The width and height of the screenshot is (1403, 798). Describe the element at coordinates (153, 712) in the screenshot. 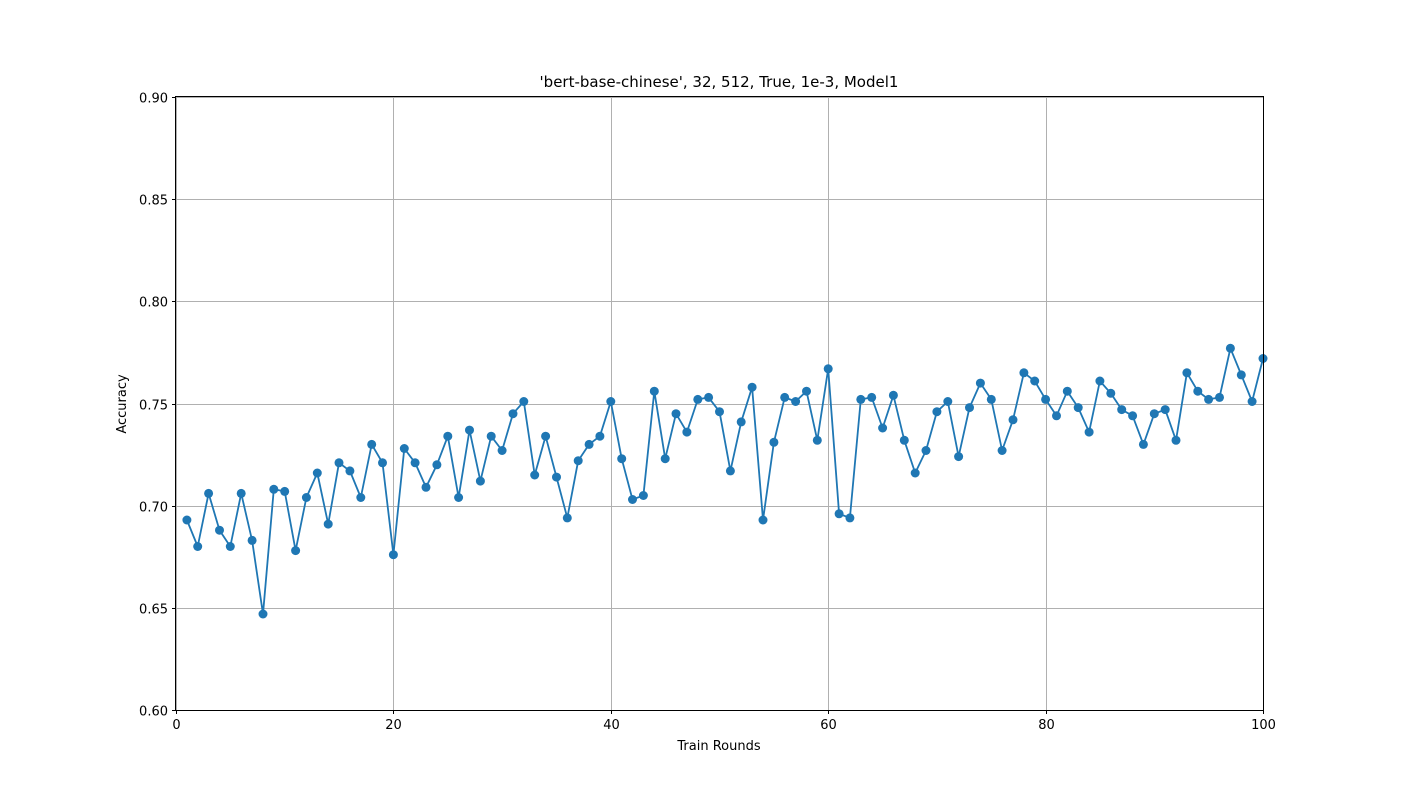

I see `y-tick-label: 0.60` at that location.